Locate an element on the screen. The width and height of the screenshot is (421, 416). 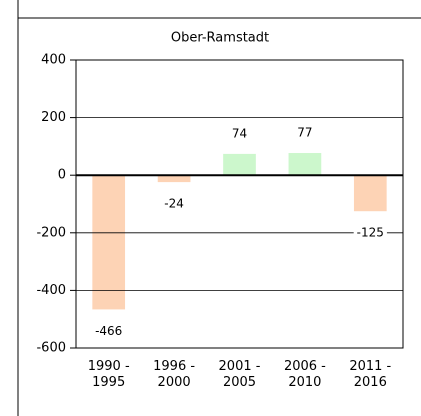
x-tick-label-line: 2010 is located at coordinates (304, 382).